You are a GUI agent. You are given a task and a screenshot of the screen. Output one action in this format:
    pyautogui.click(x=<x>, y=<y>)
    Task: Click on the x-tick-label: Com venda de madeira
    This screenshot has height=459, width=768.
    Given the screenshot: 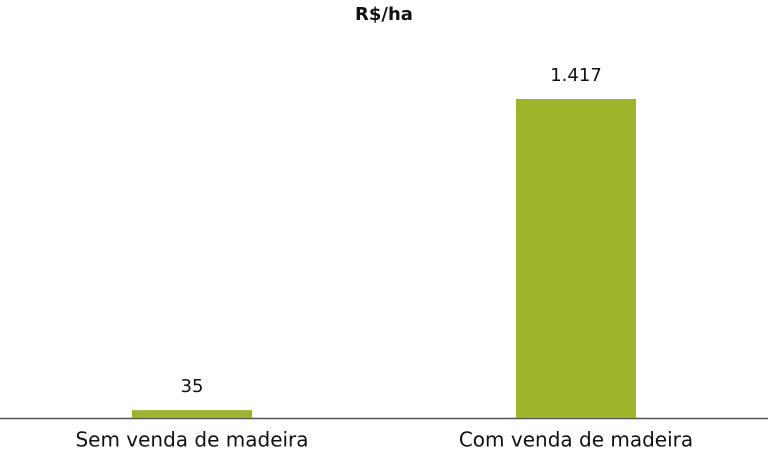 What is the action you would take?
    pyautogui.click(x=576, y=440)
    